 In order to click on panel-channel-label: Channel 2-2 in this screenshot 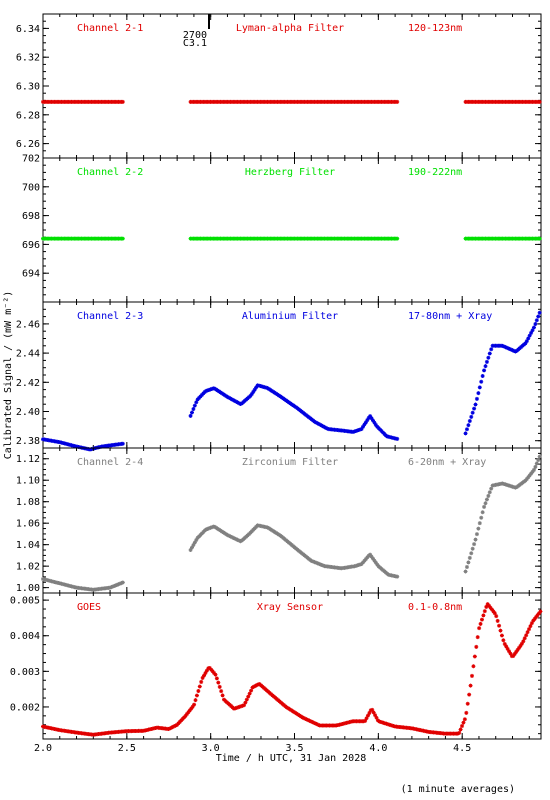, I will do `click(110, 172)`.